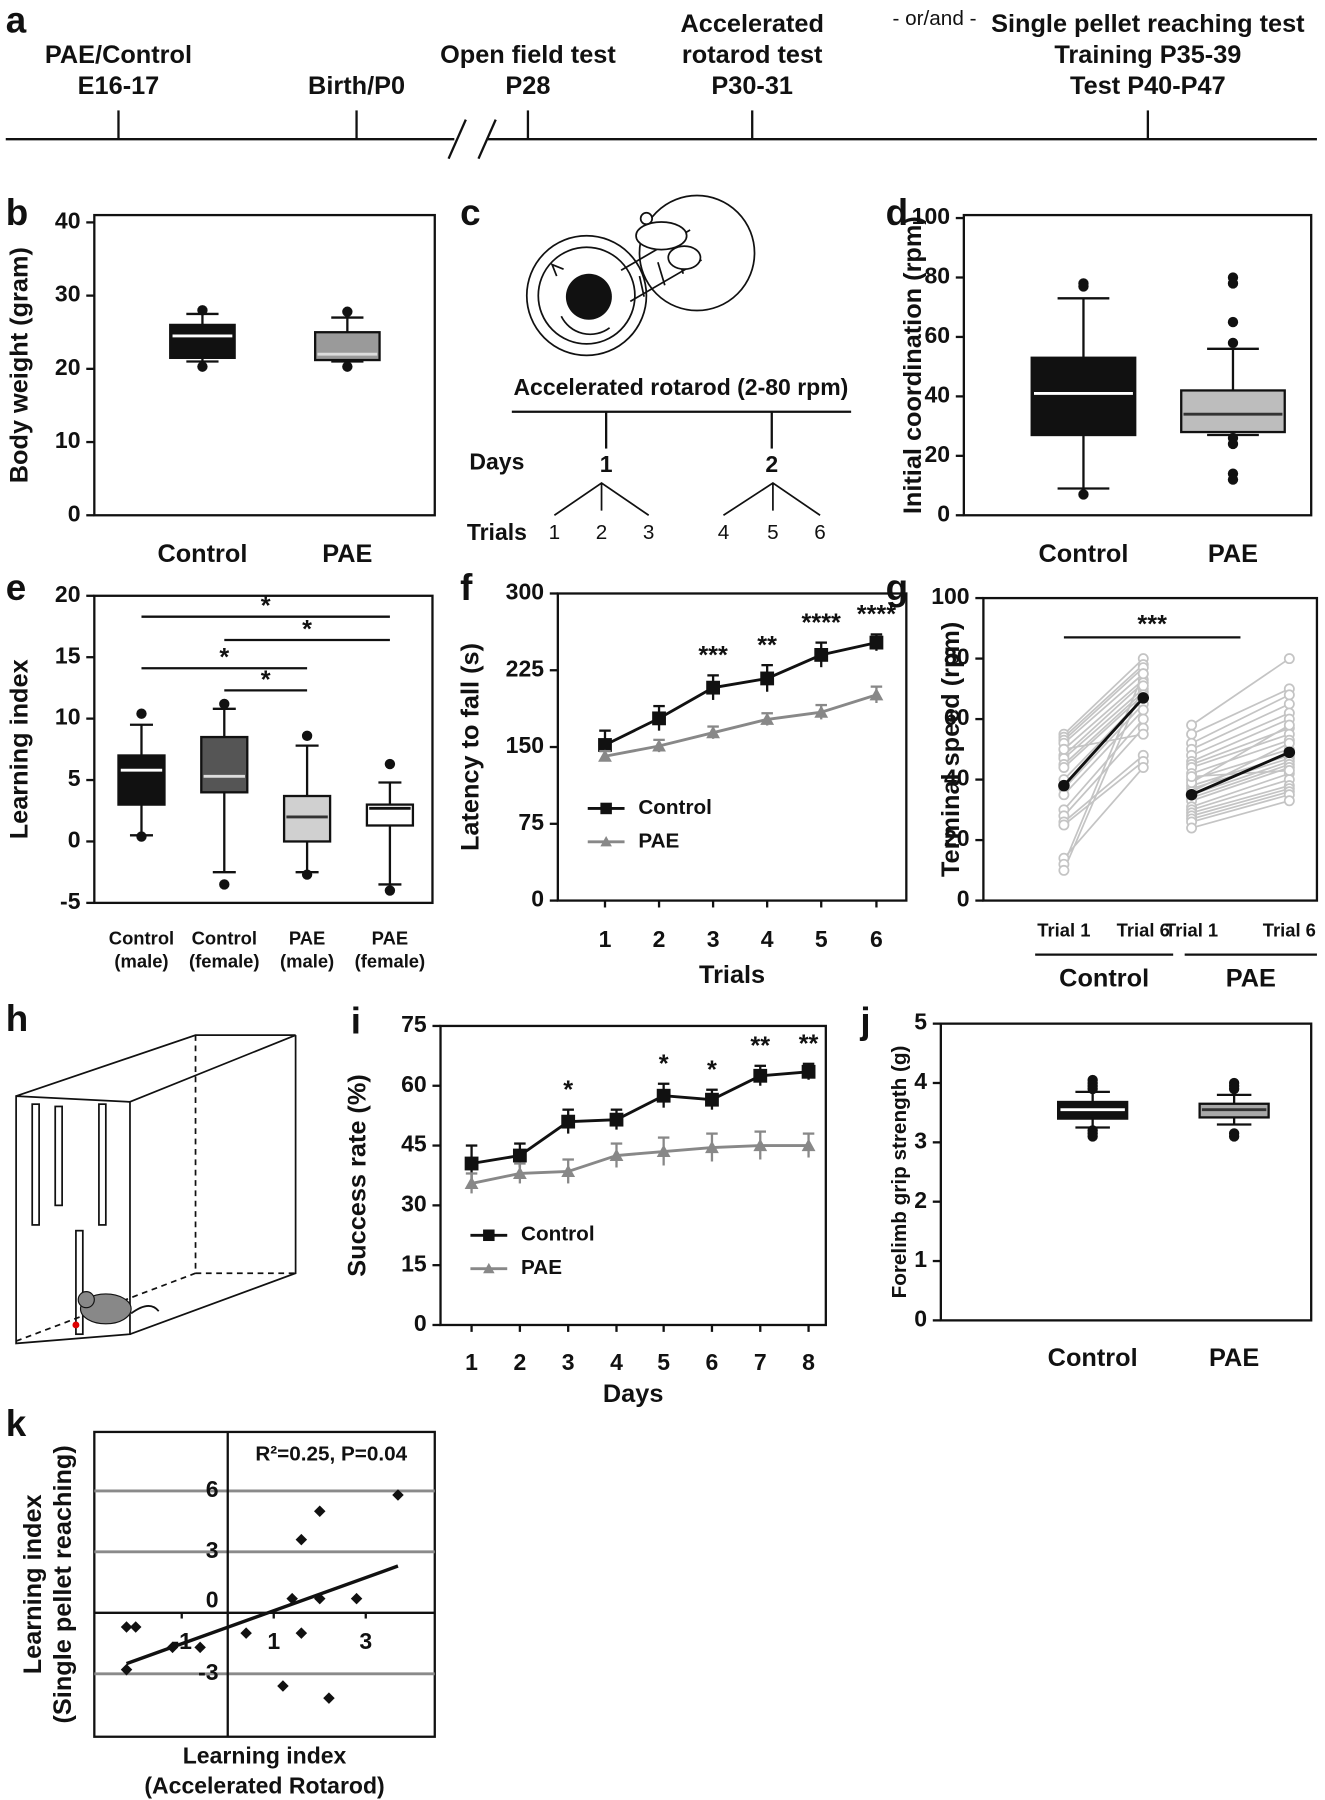 This screenshot has width=1325, height=1800. I want to click on timeline-label: P28, so click(527, 86).